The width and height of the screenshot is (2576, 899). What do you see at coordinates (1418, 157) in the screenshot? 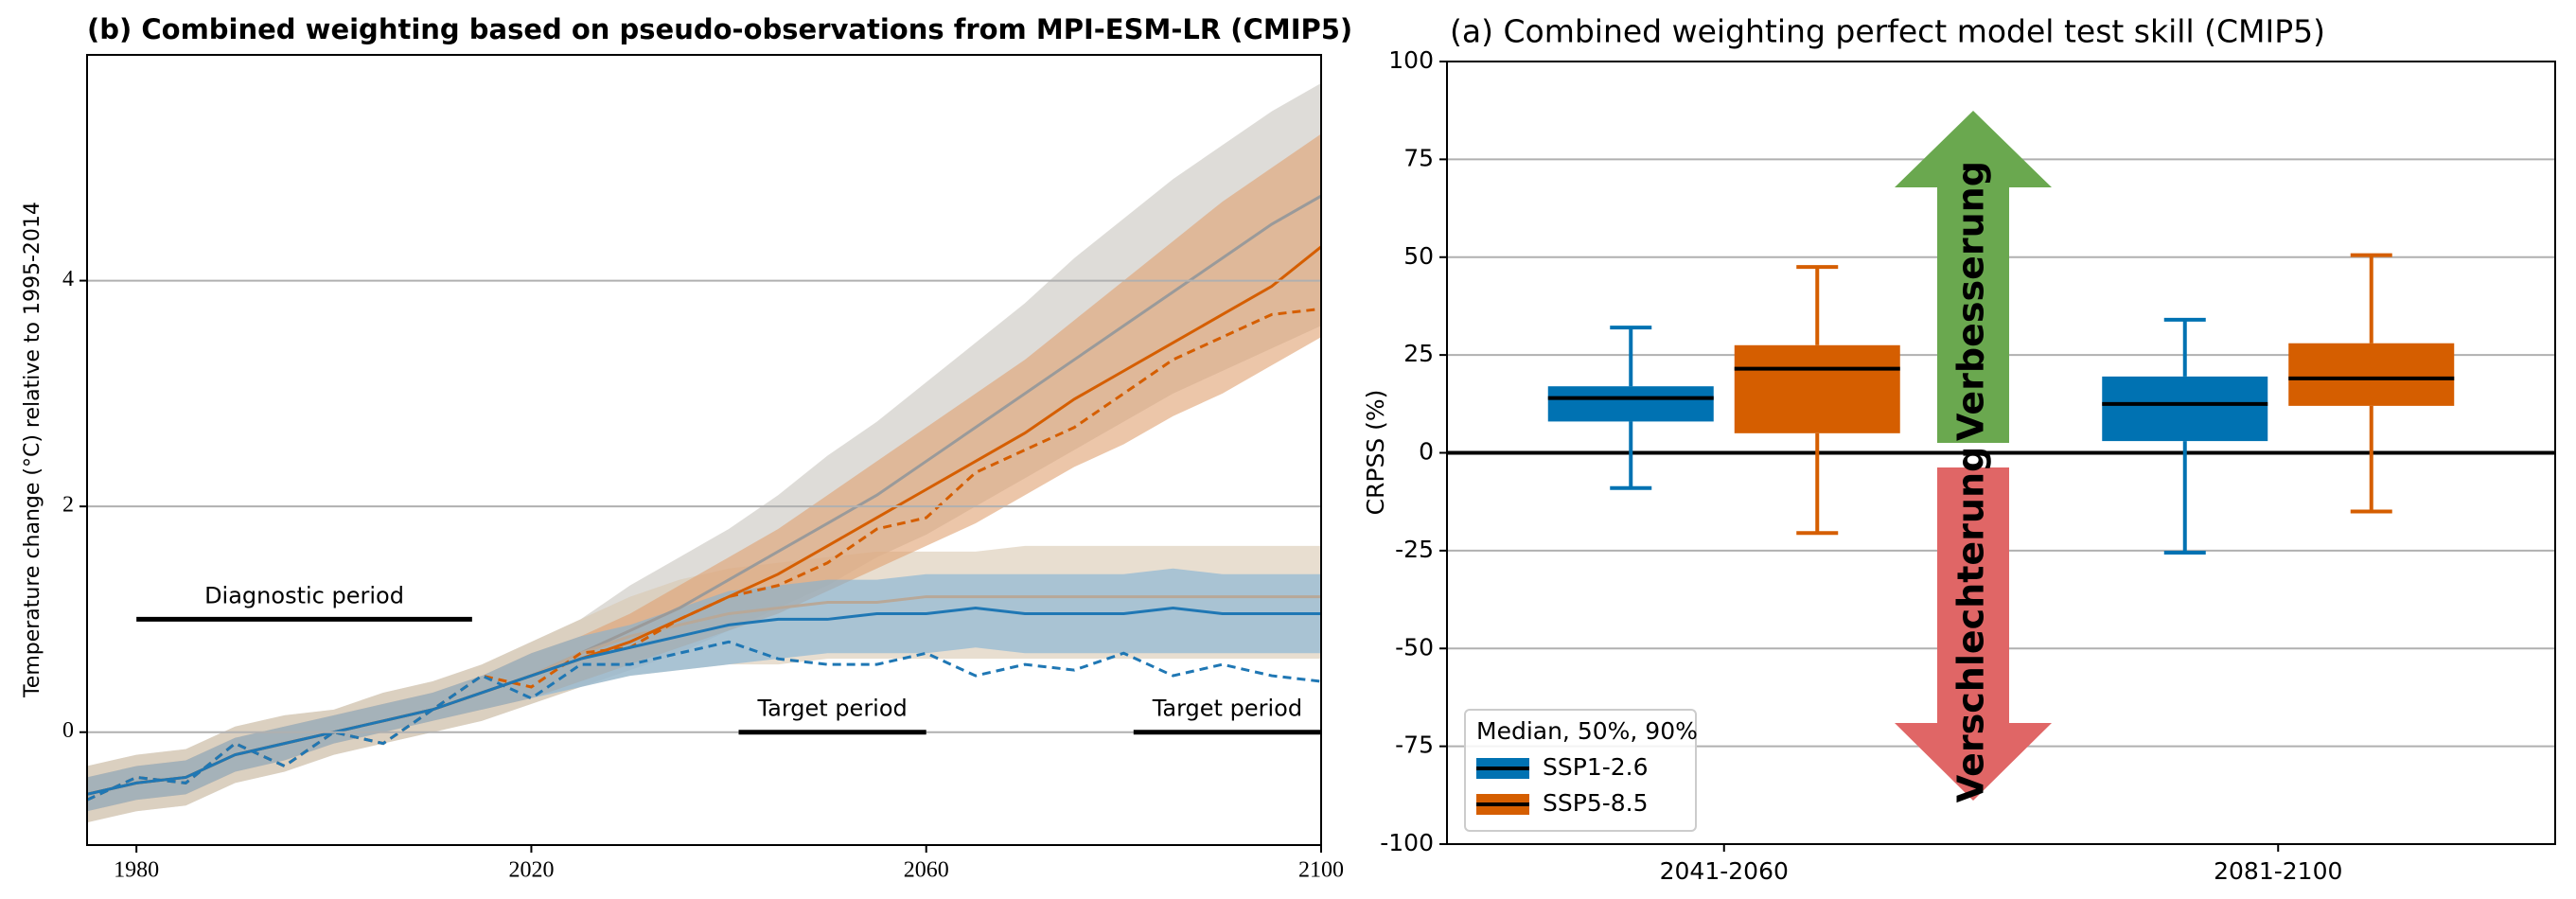
I see `y-tick-label: 75` at bounding box center [1418, 157].